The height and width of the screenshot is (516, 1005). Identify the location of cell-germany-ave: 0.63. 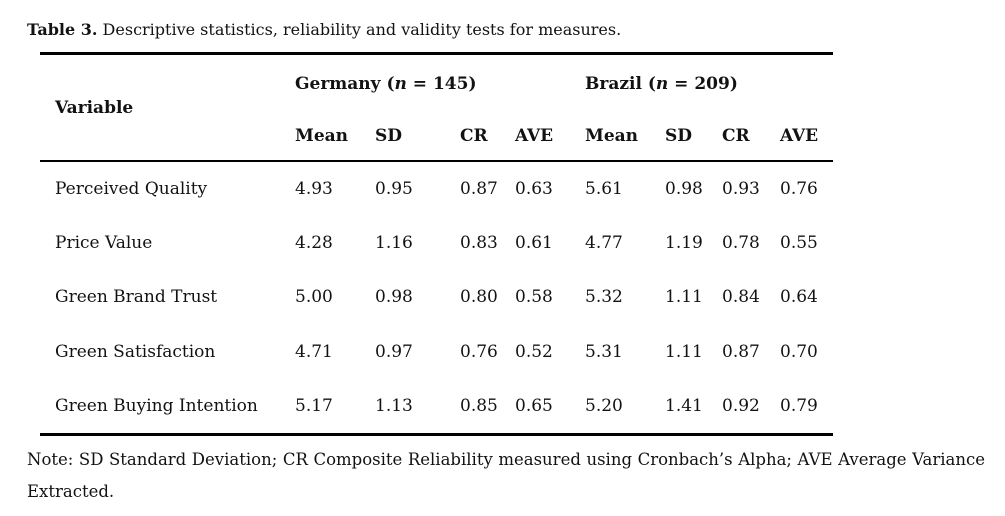
(534, 189).